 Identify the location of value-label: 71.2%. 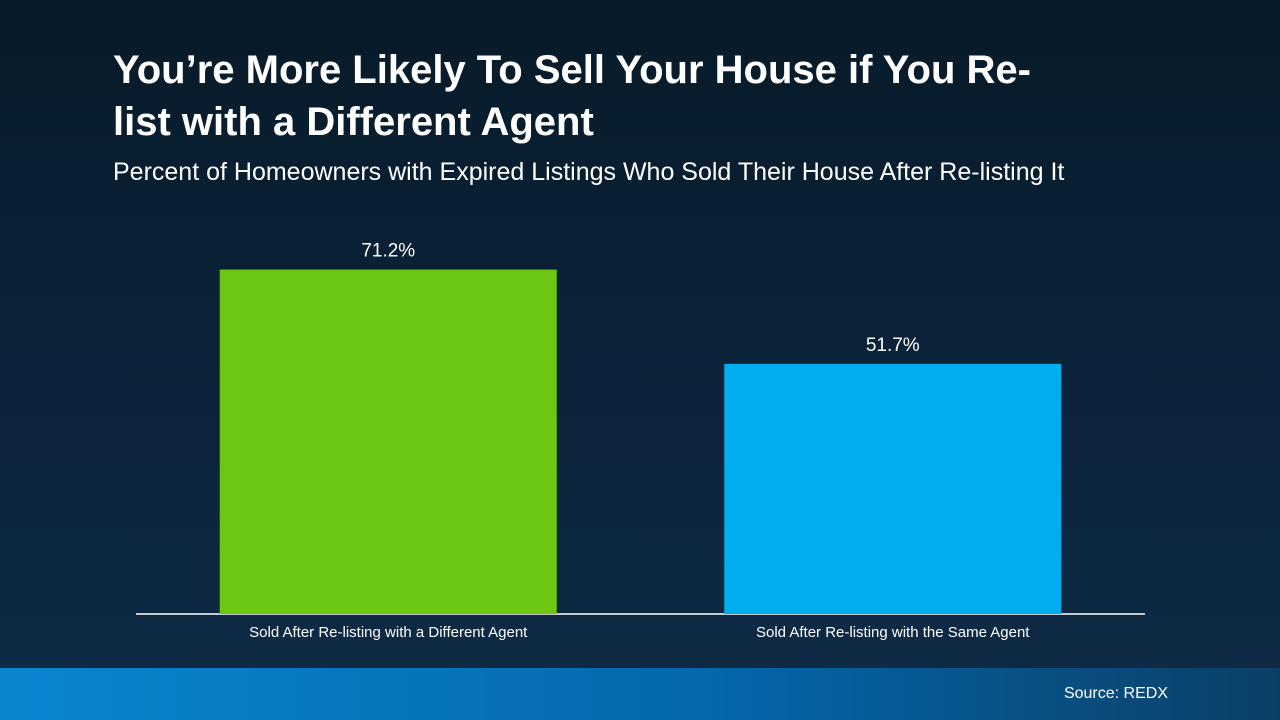
(388, 251).